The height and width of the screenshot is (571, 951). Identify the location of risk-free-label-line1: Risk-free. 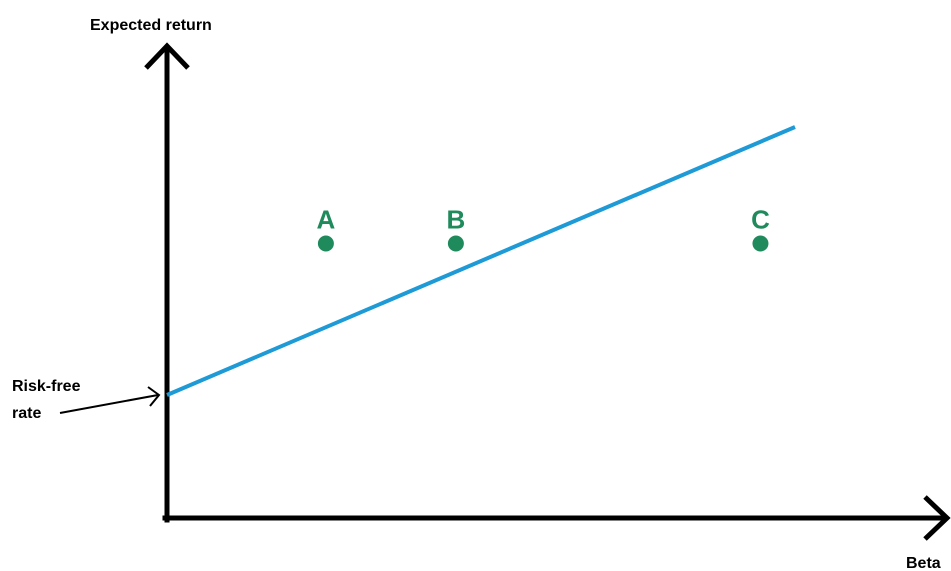
(46, 386).